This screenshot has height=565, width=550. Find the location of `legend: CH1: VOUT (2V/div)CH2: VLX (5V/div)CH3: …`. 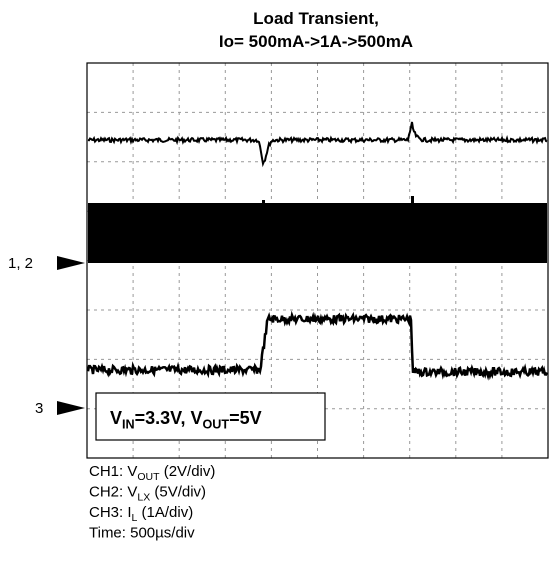

legend: CH1: VOUT (2V/div)CH2: VLX (5V/div)CH3: … is located at coordinates (152, 502).